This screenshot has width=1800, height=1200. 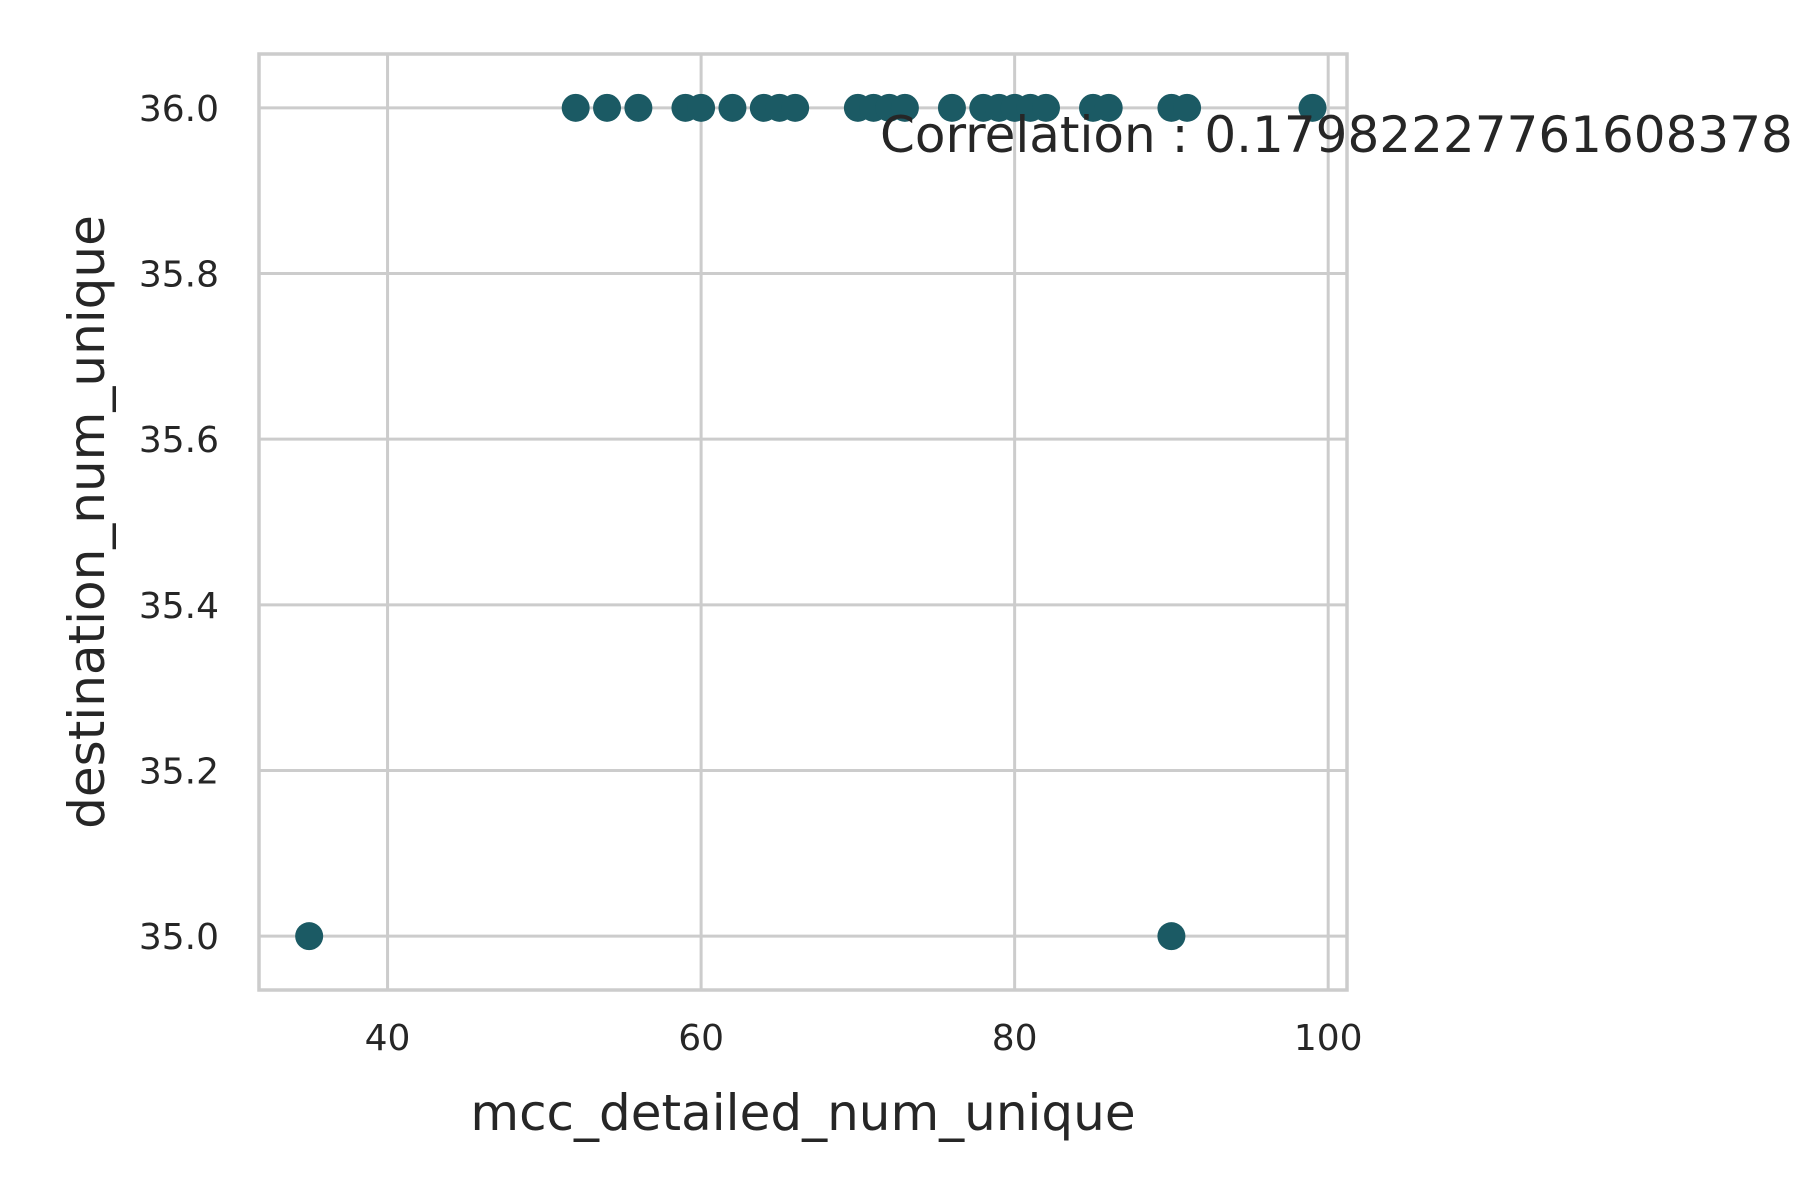 What do you see at coordinates (864, 1038) in the screenshot?
I see `x-tick-labels: 40 60 80 100` at bounding box center [864, 1038].